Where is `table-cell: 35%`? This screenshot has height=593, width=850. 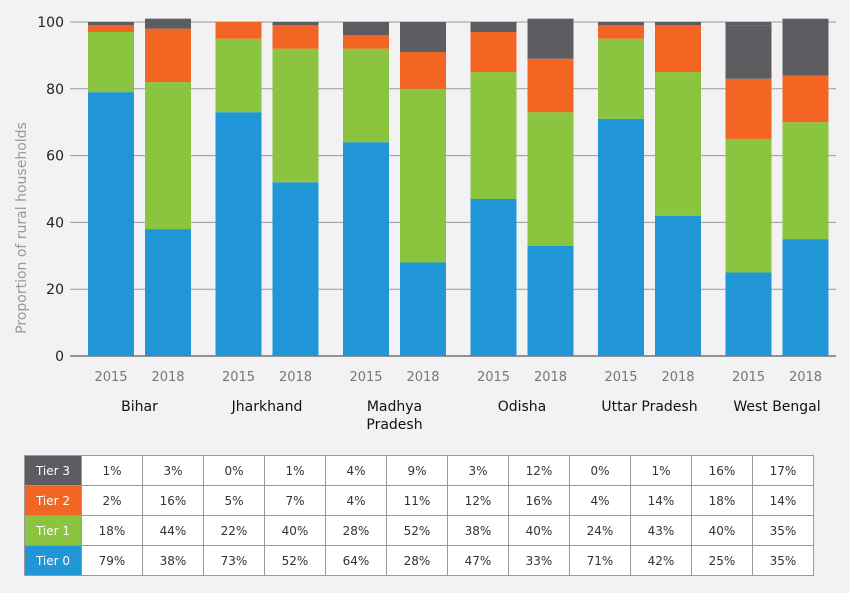
table-cell: 35% is located at coordinates (783, 530).